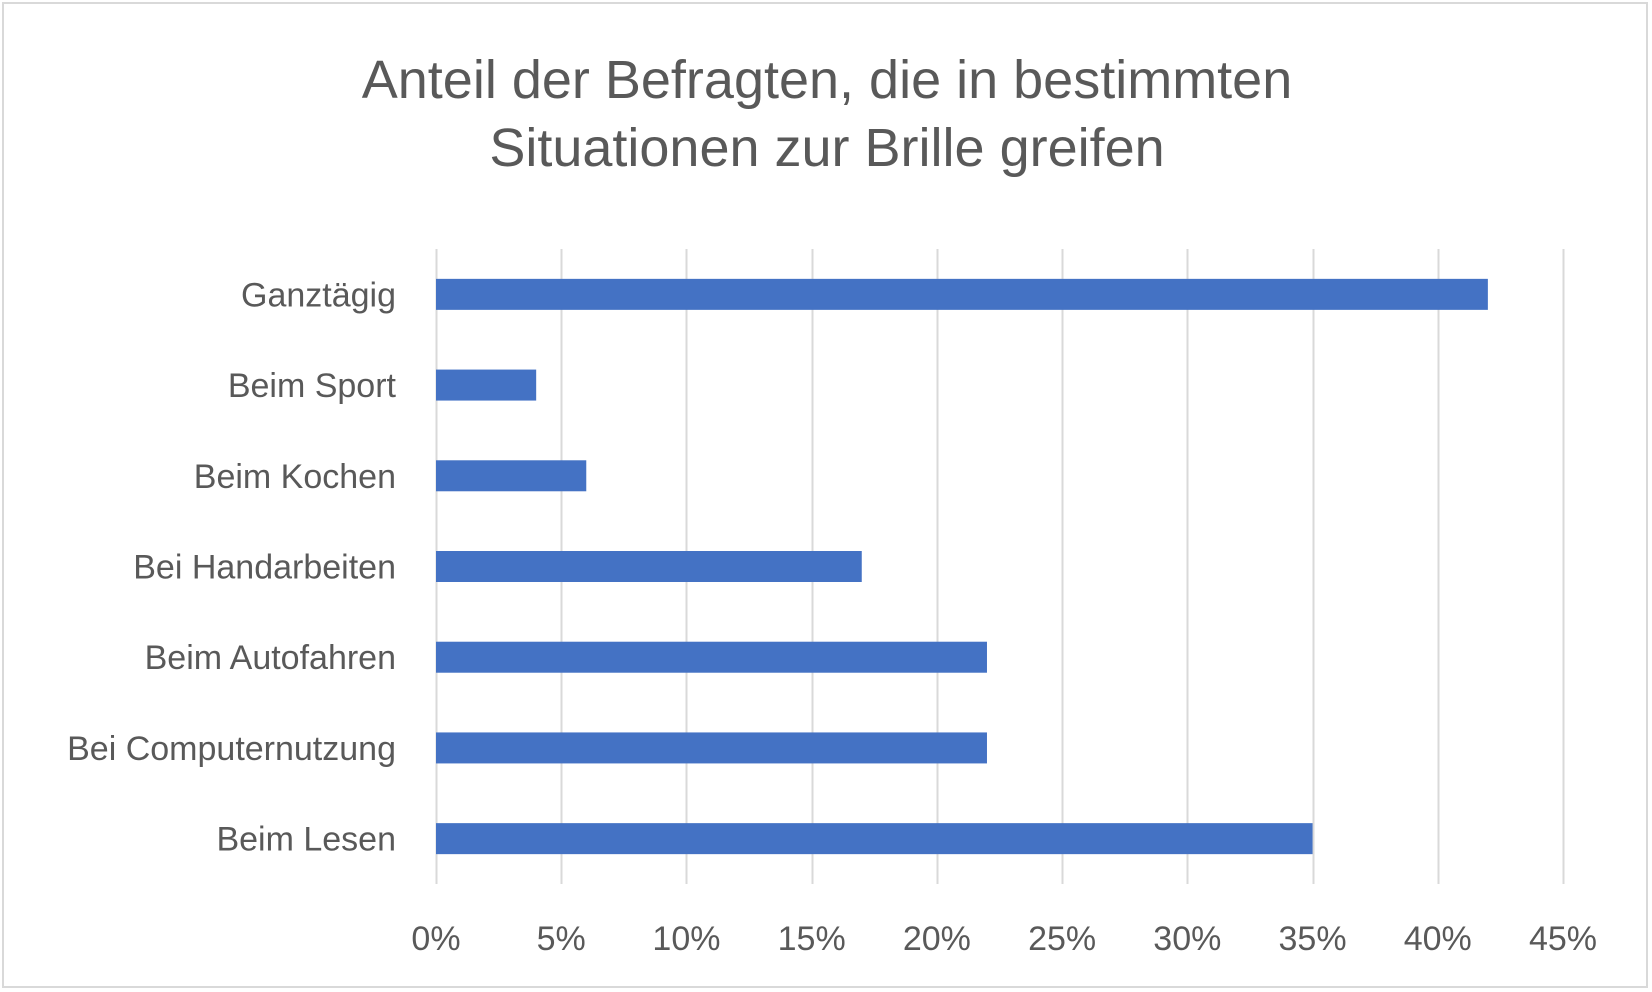 This screenshot has width=1652, height=992. What do you see at coordinates (812, 939) in the screenshot?
I see `x-tick-label: 15%` at bounding box center [812, 939].